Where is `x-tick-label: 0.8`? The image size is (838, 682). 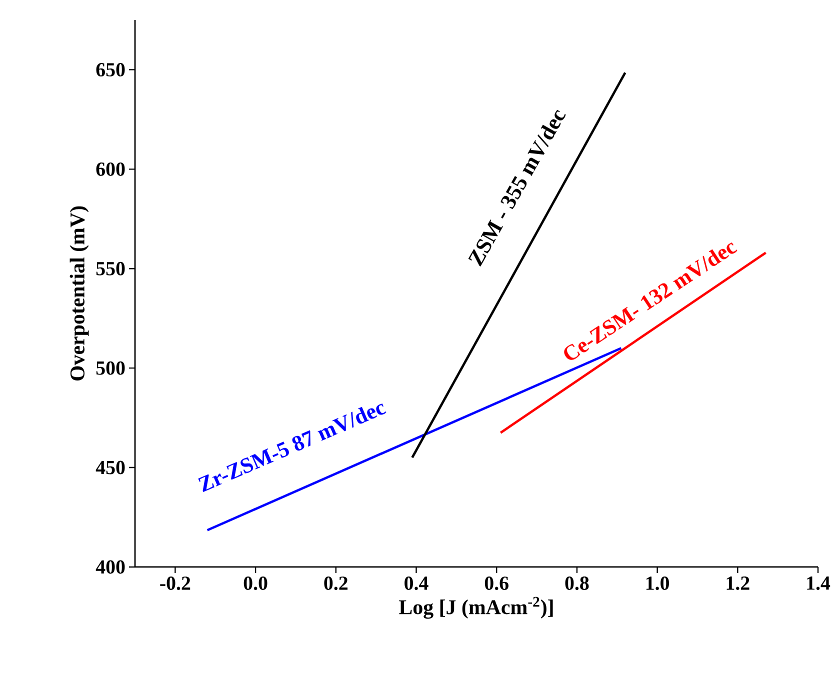 x-tick-label: 0.8 is located at coordinates (577, 583).